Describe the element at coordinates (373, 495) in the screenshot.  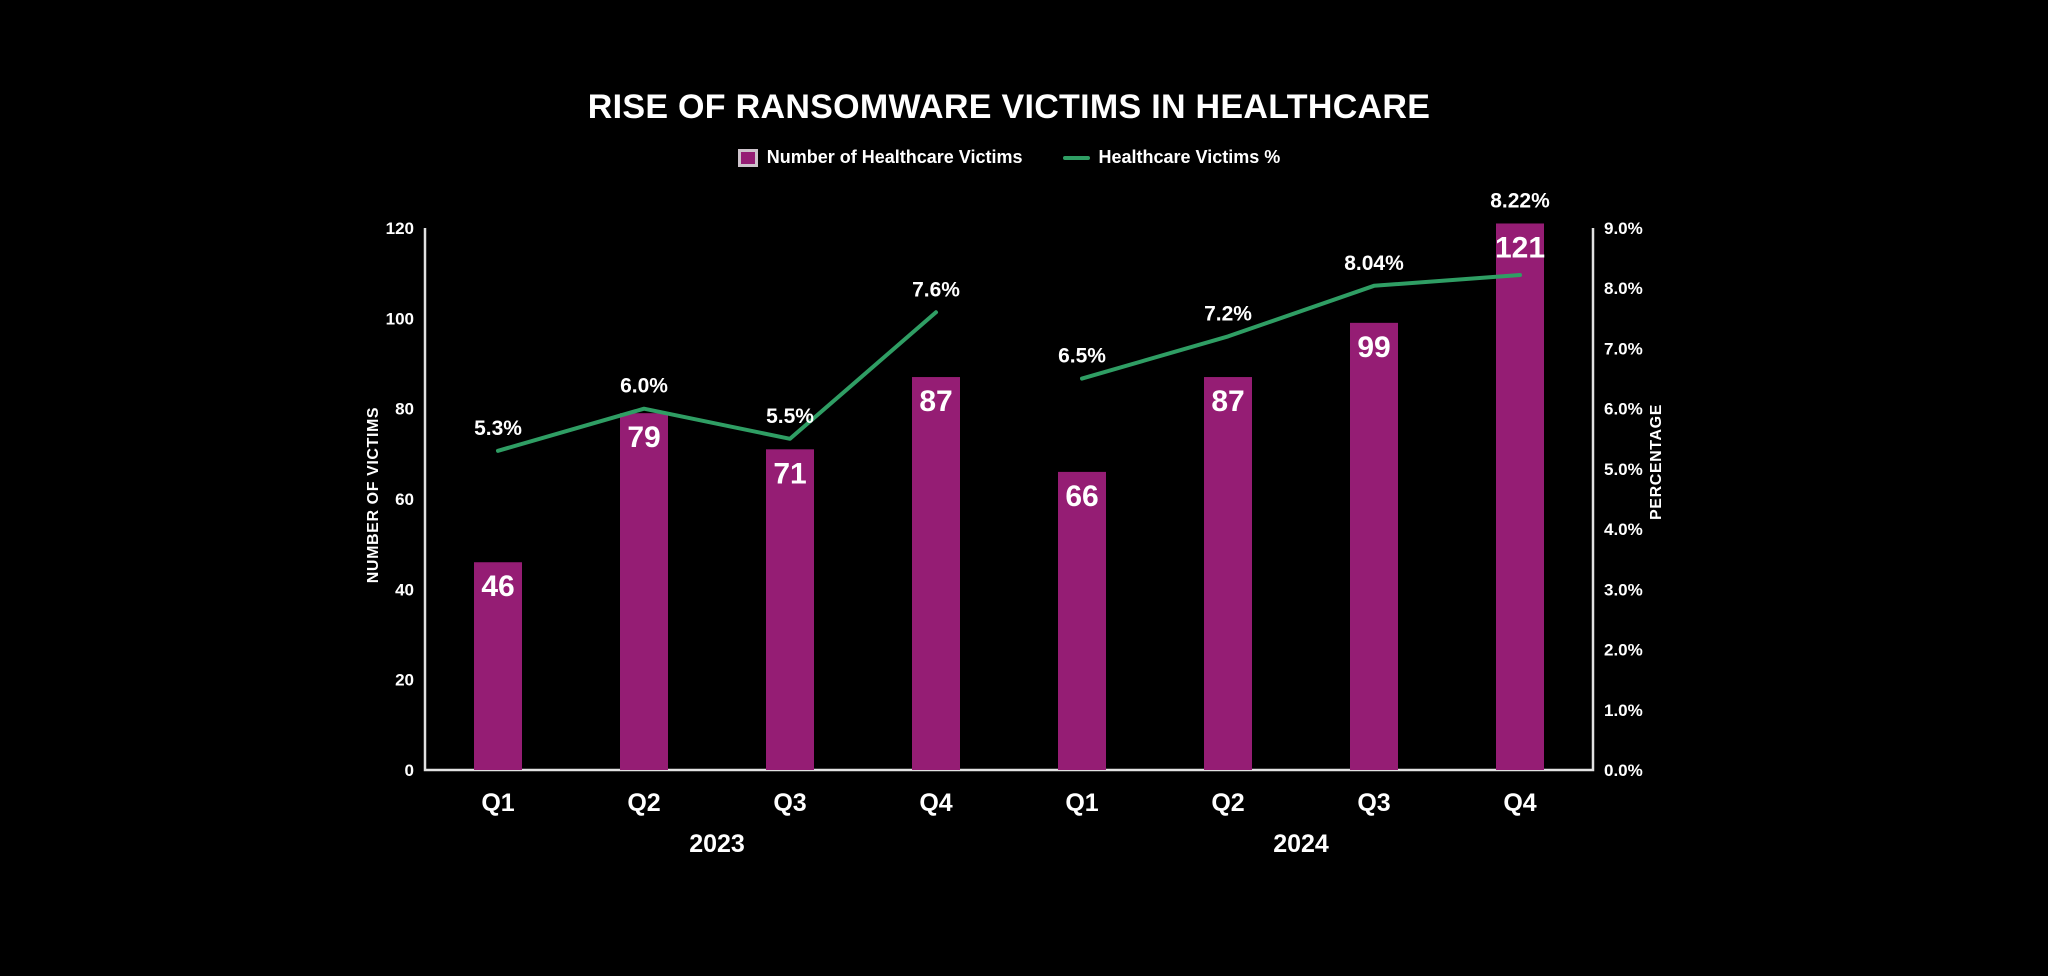
I see `left-axis-title: NUMBER OF VICTIMS` at that location.